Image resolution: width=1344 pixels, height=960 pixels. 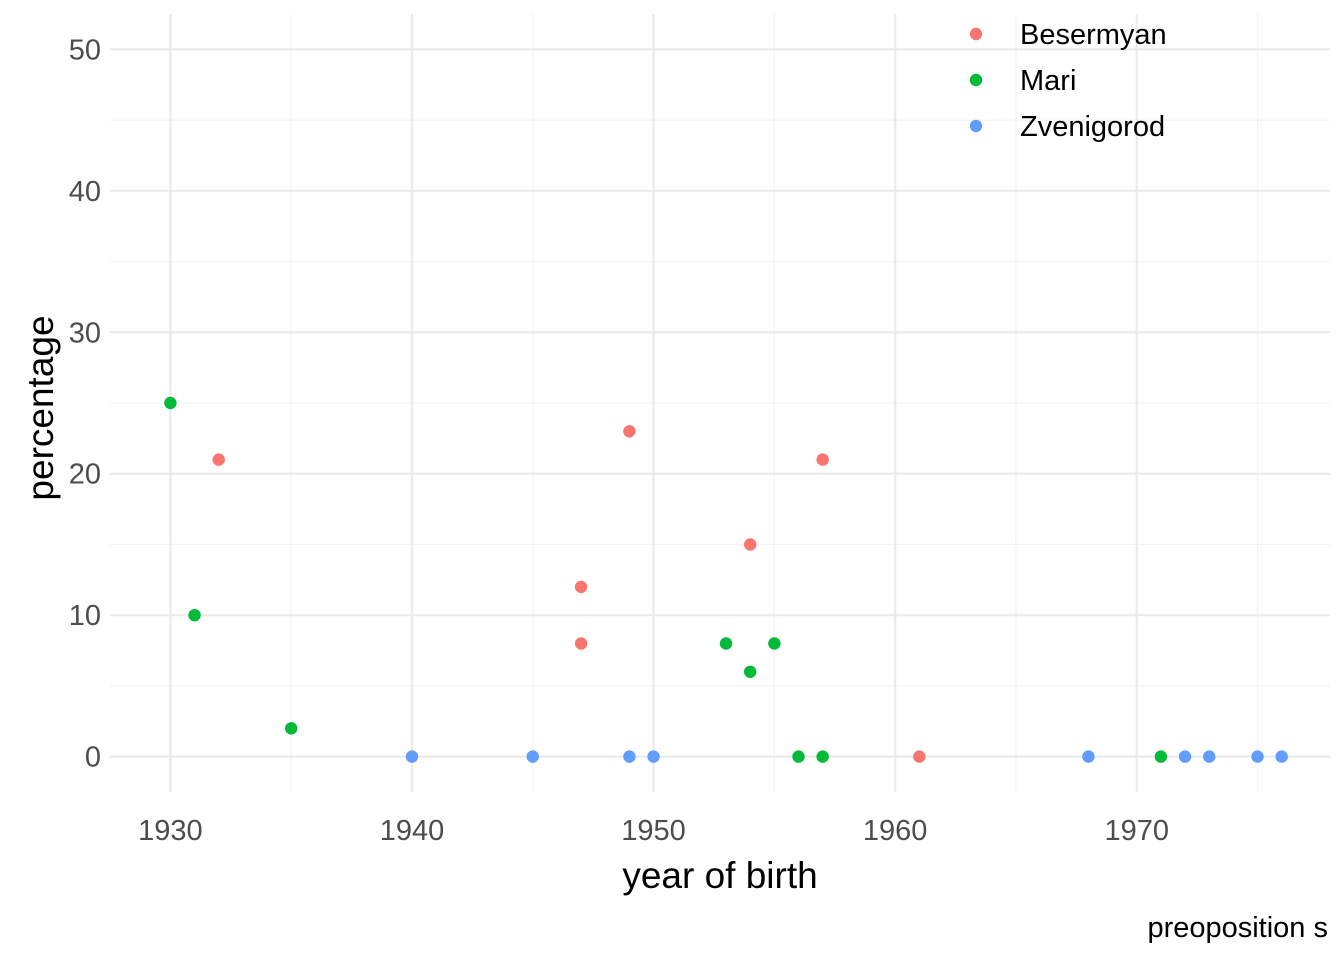 I want to click on x-tick-label: 1970, so click(x=1136, y=831).